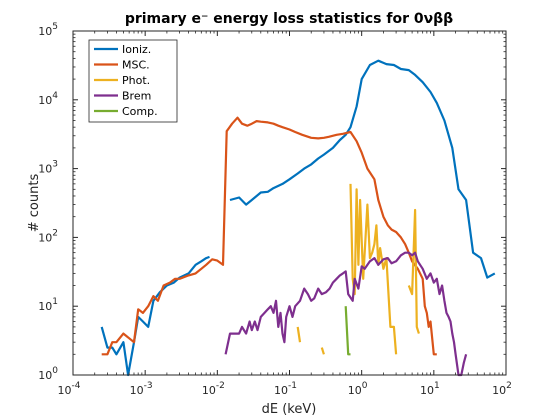  I want to click on legend-label-2: Phot., so click(136, 80).